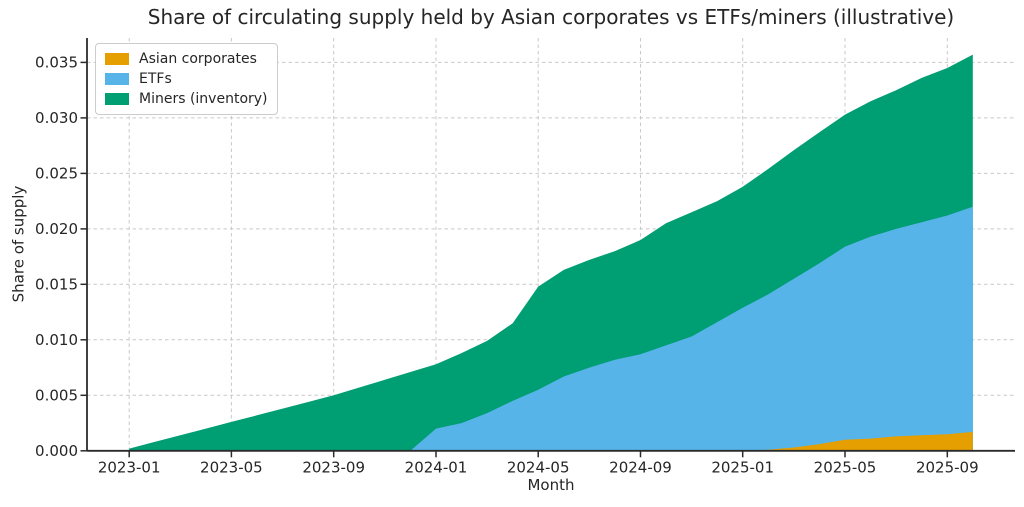 This screenshot has height=507, width=1024. Describe the element at coordinates (231, 467) in the screenshot. I see `x-tick-label: 2023-05` at that location.